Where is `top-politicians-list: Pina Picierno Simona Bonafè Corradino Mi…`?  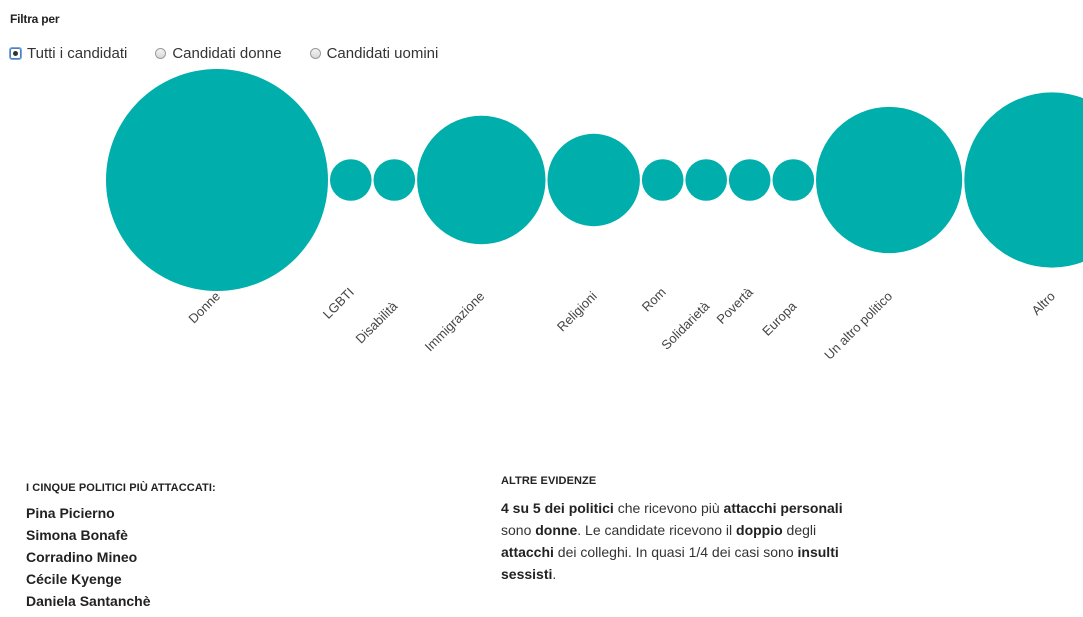
top-politicians-list: Pina Picierno Simona Bonafè Corradino Mi… is located at coordinates (121, 557).